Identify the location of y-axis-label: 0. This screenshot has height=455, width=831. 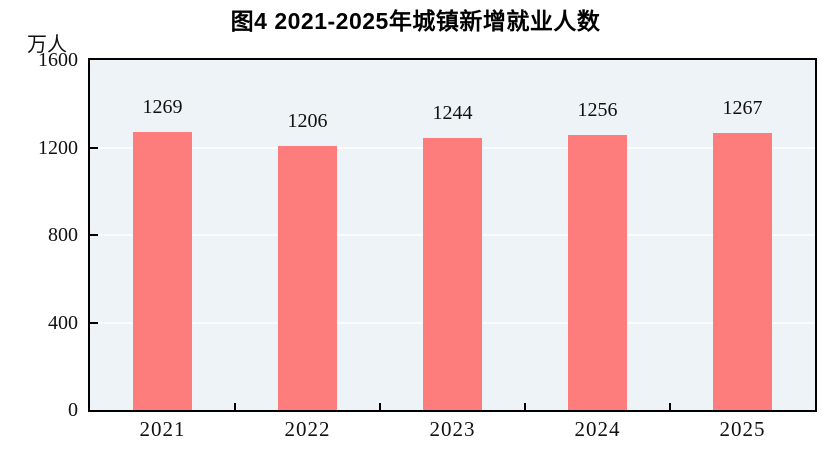
(73, 410).